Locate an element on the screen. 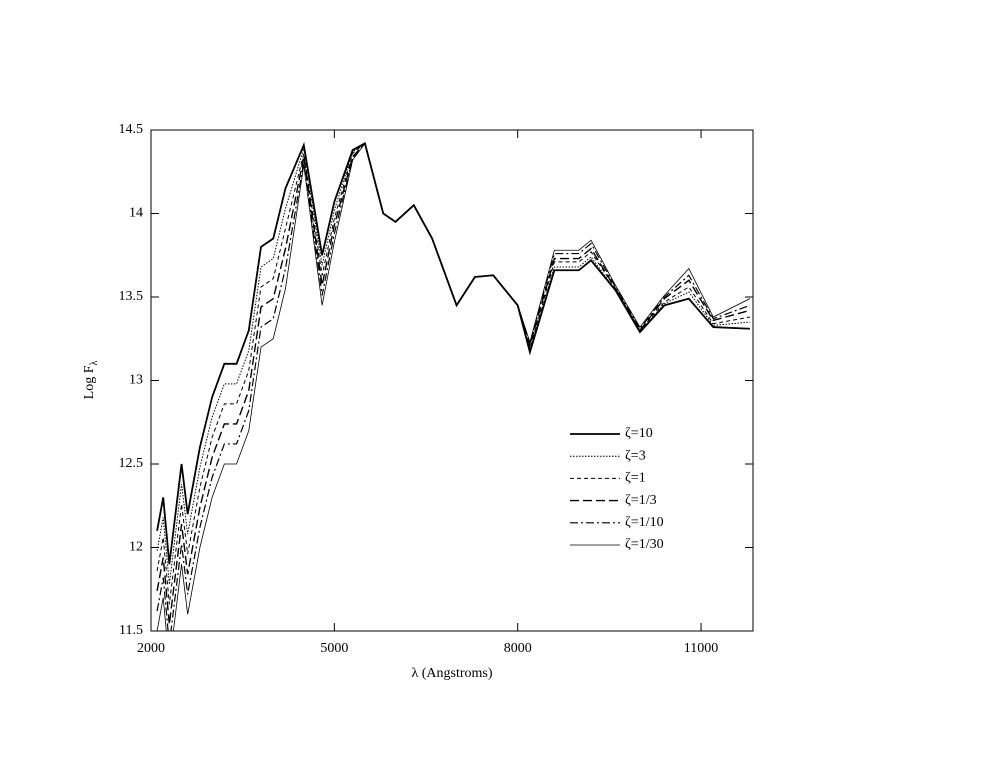 The image size is (986, 763). y-tick-label: 13 is located at coordinates (136, 380).